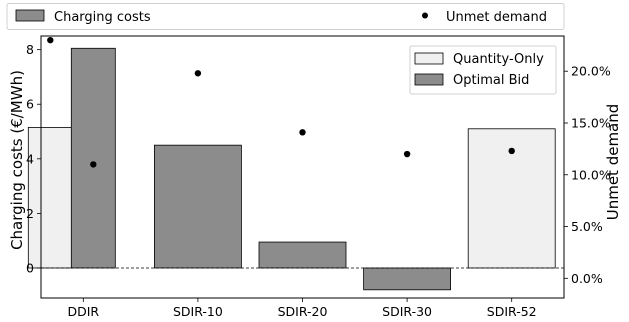 The image size is (629, 322). I want to click on x-tick-label-sdir-30: SDIR-30, so click(407, 311).